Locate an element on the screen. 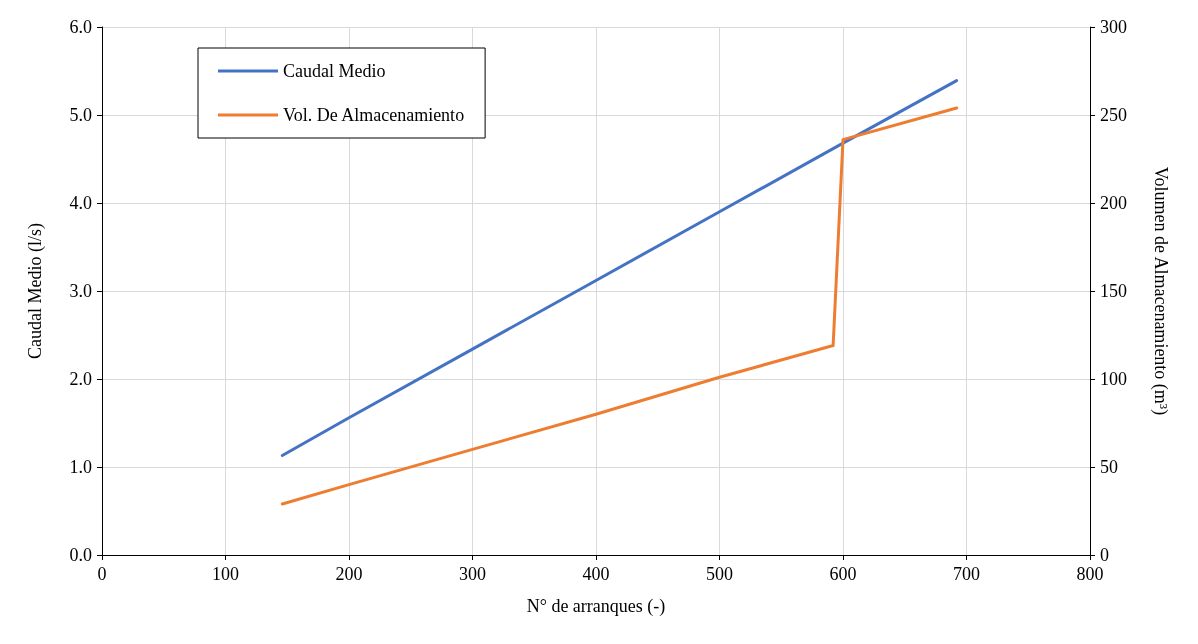 The width and height of the screenshot is (1198, 644). x-tick-label: 600 is located at coordinates (843, 574).